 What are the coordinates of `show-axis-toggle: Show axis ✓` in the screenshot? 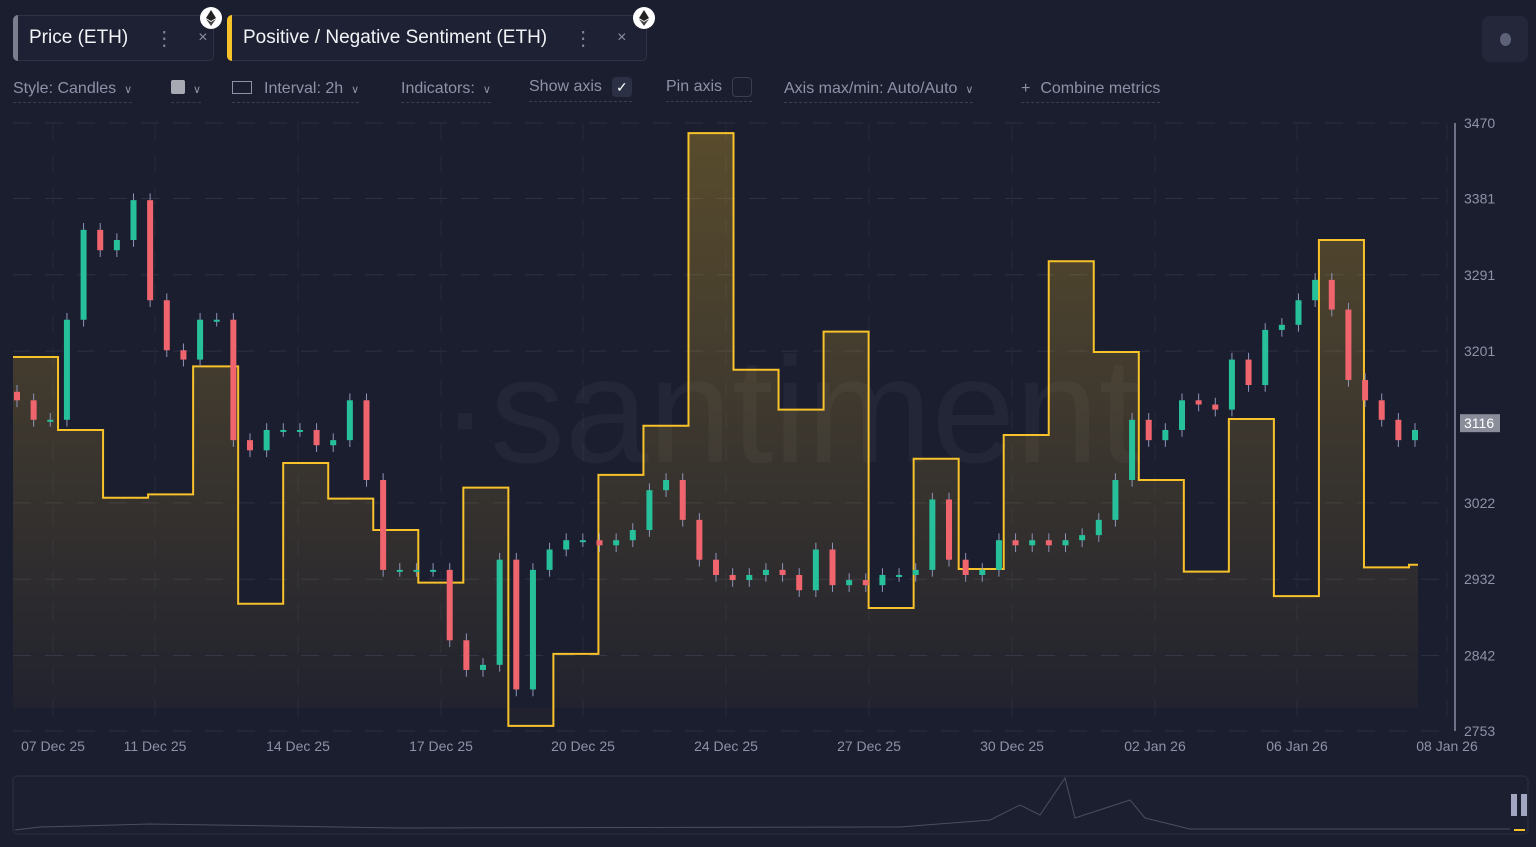 It's located at (580, 89).